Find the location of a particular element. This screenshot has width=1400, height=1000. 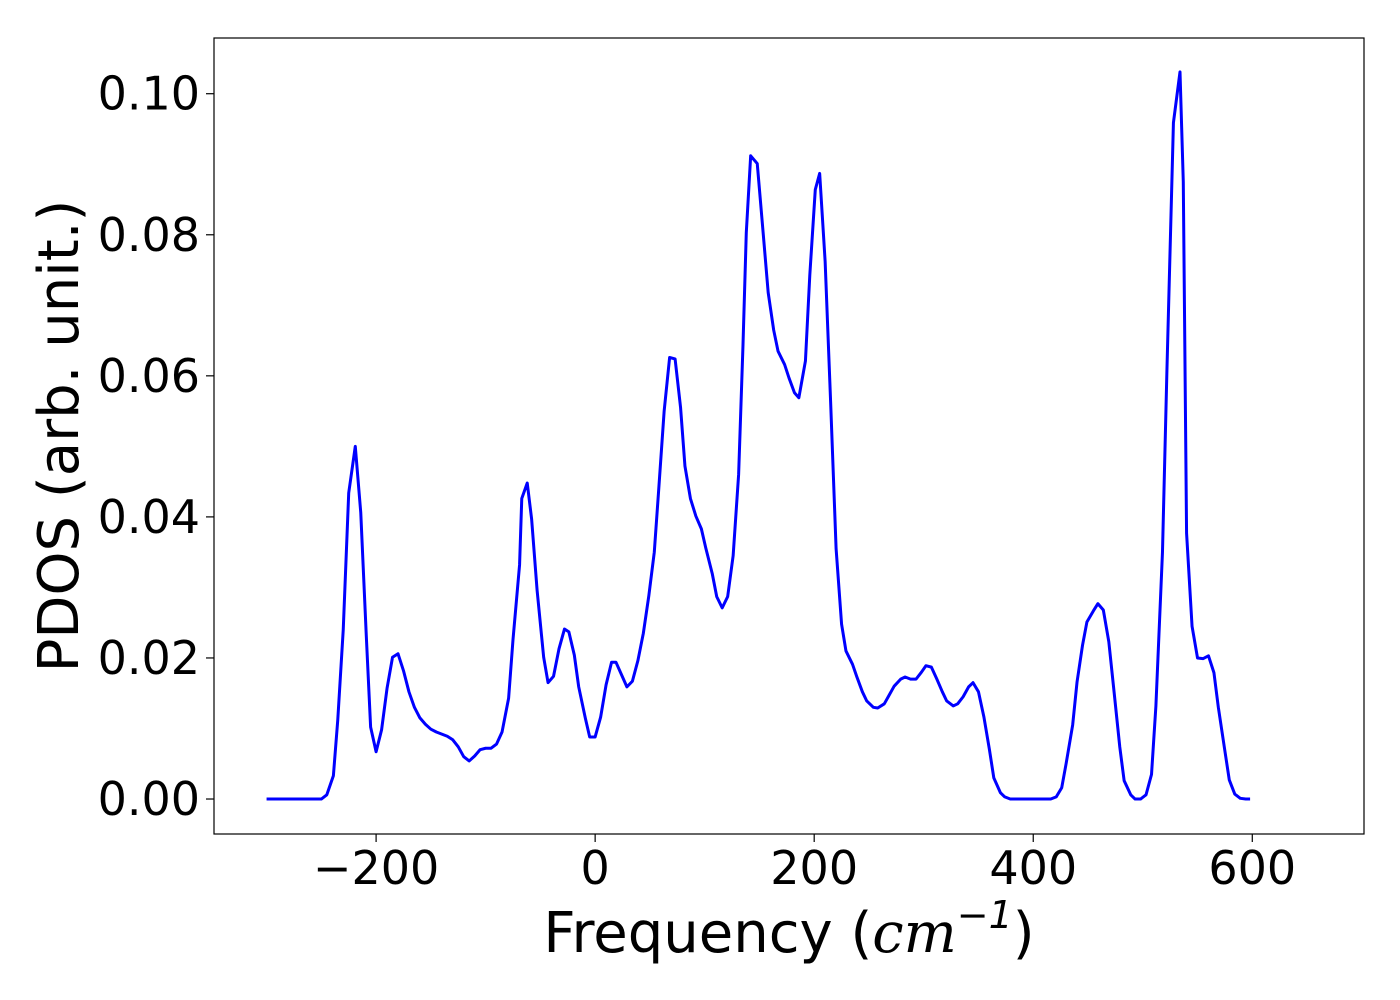

x-tick-label: 600 is located at coordinates (1252, 868).